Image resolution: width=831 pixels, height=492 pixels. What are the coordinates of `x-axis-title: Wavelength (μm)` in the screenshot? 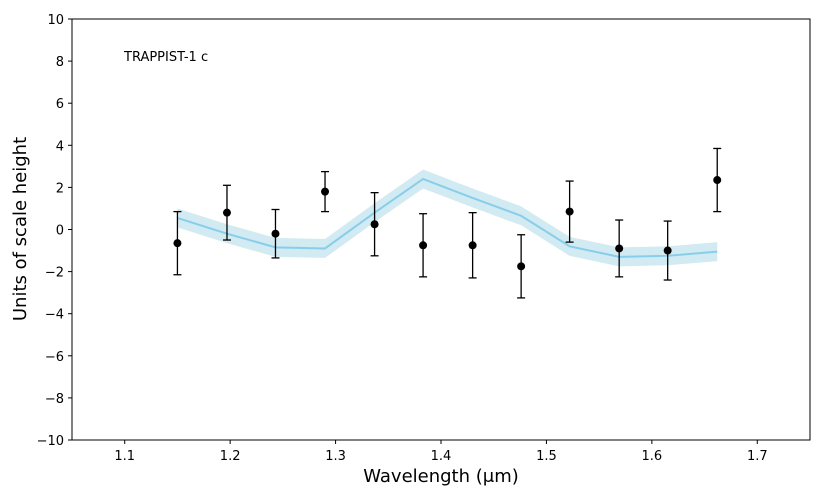 It's located at (441, 476).